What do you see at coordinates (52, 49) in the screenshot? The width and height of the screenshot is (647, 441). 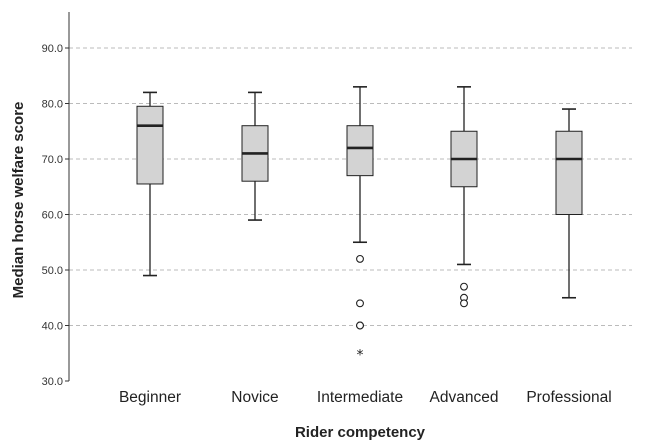 I see `y-tick-label: 90.0` at bounding box center [52, 49].